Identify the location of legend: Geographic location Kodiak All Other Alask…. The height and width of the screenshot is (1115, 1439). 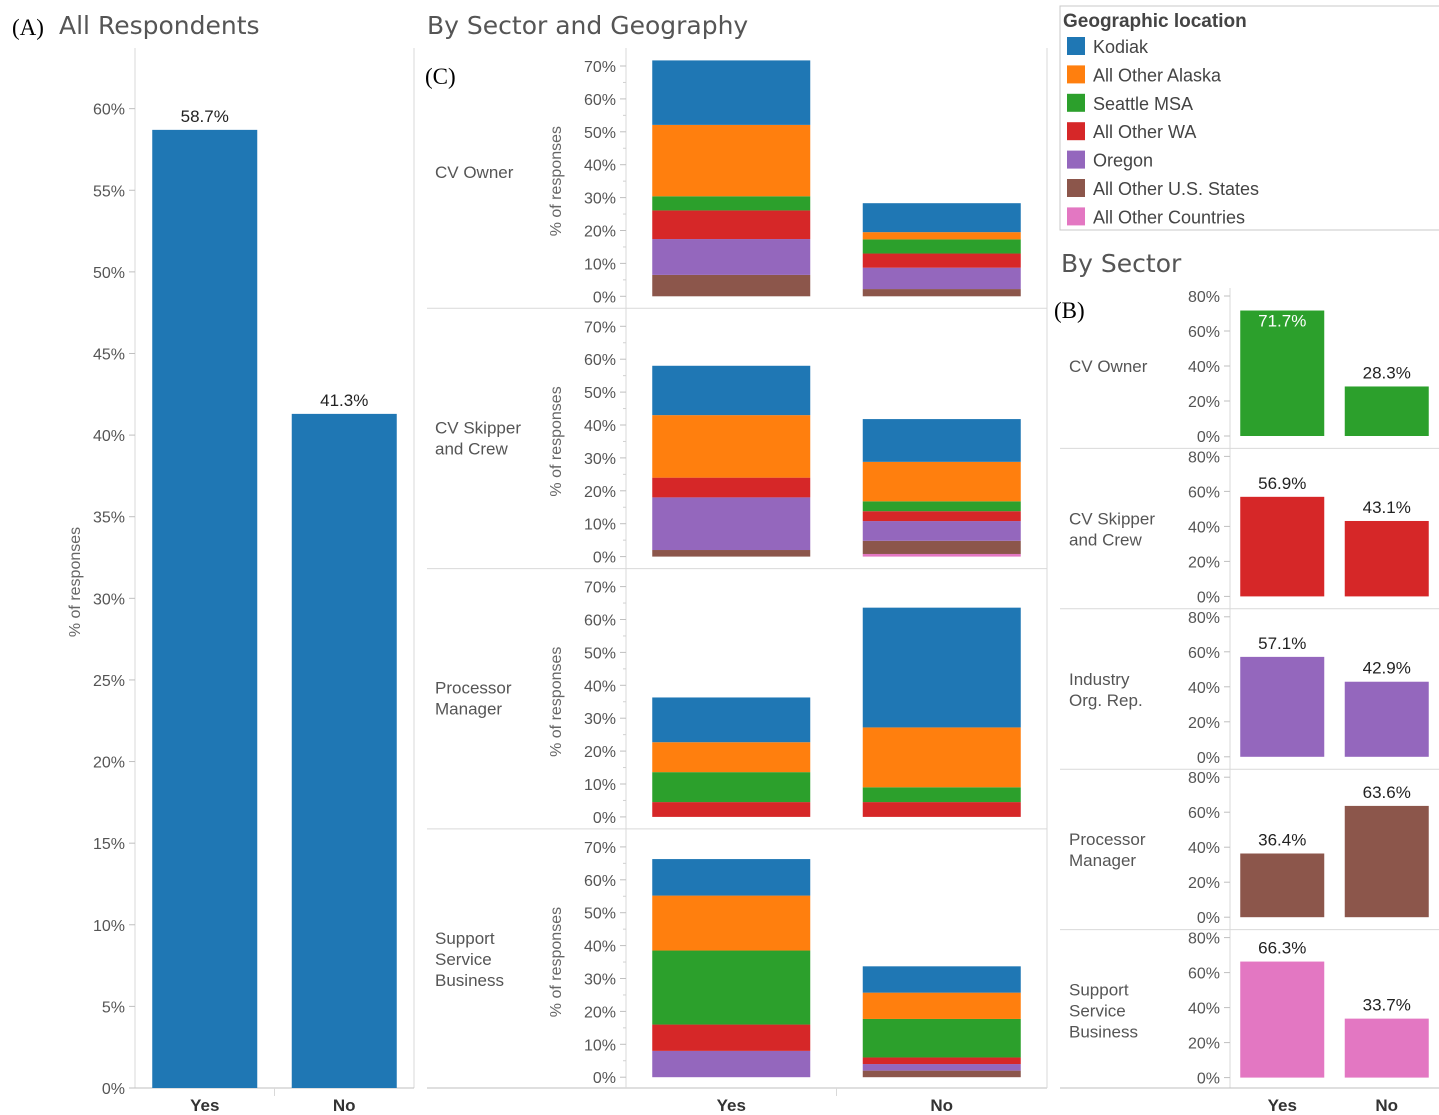
(1249, 118).